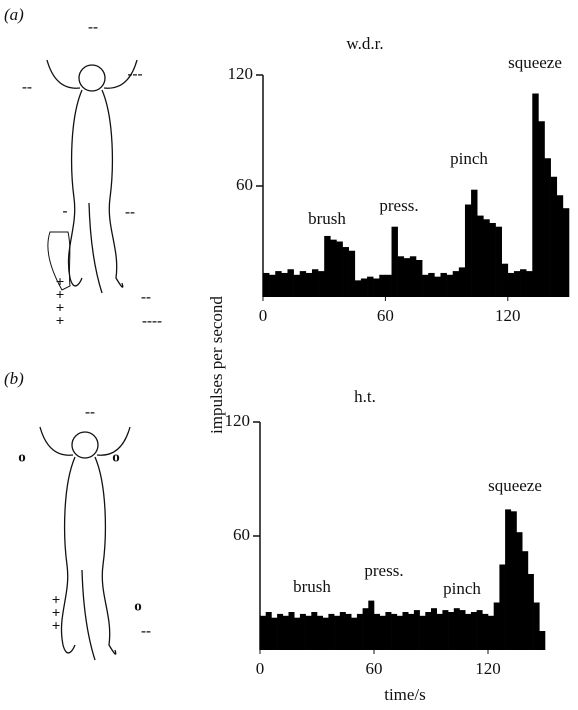 The height and width of the screenshot is (710, 578). I want to click on x-axis-label: time/s, so click(405, 694).